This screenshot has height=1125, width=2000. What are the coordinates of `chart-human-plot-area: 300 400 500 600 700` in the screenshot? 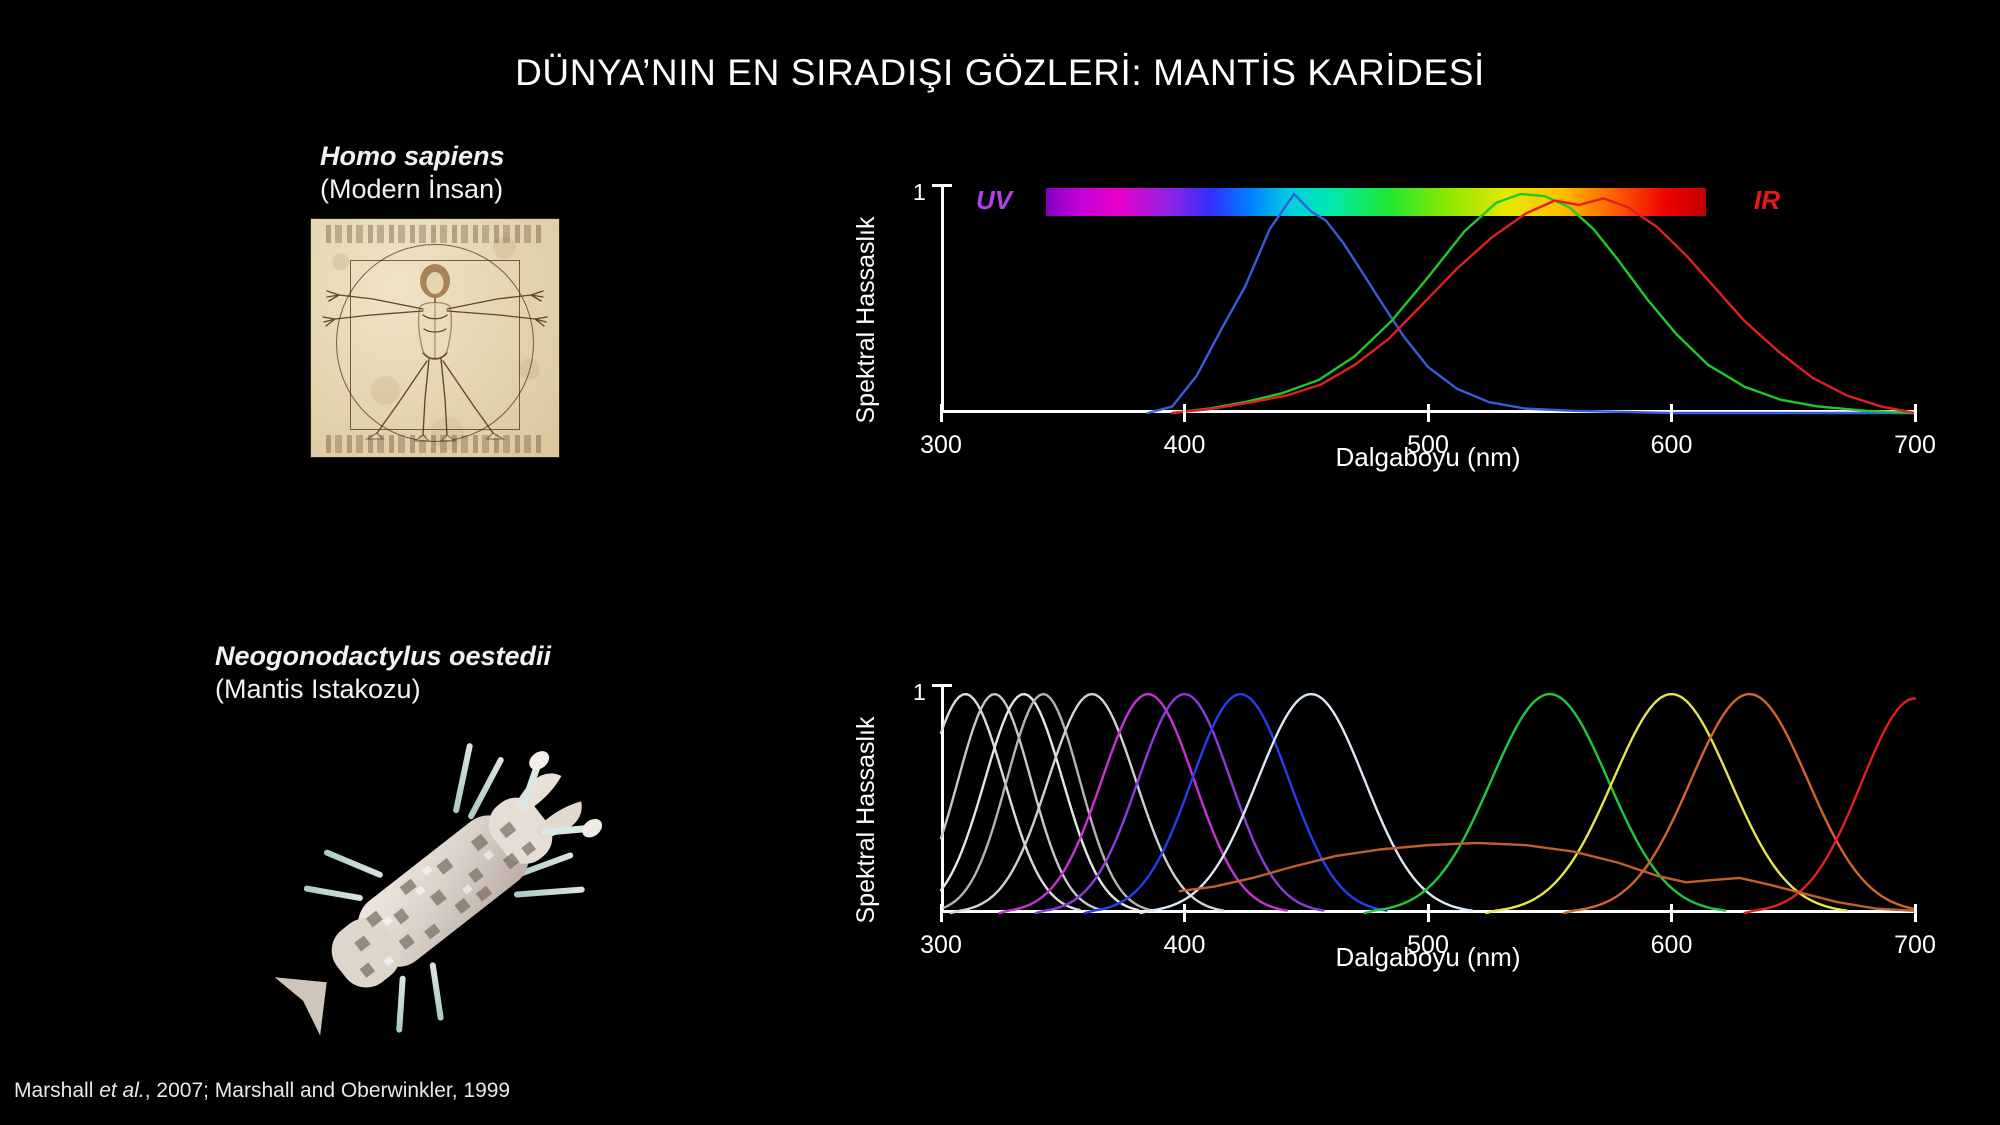 It's located at (1428, 317).